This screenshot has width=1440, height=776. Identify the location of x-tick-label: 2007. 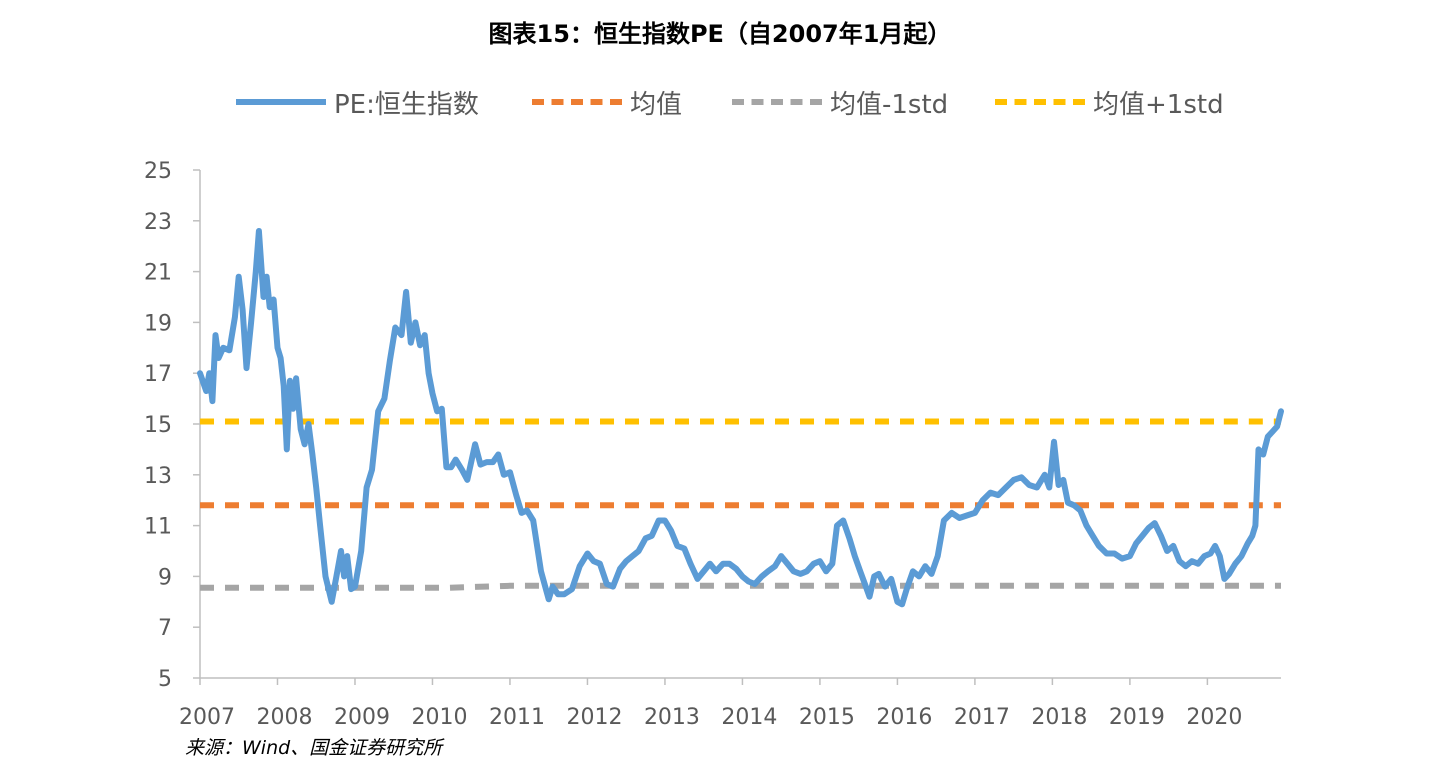
(207, 717).